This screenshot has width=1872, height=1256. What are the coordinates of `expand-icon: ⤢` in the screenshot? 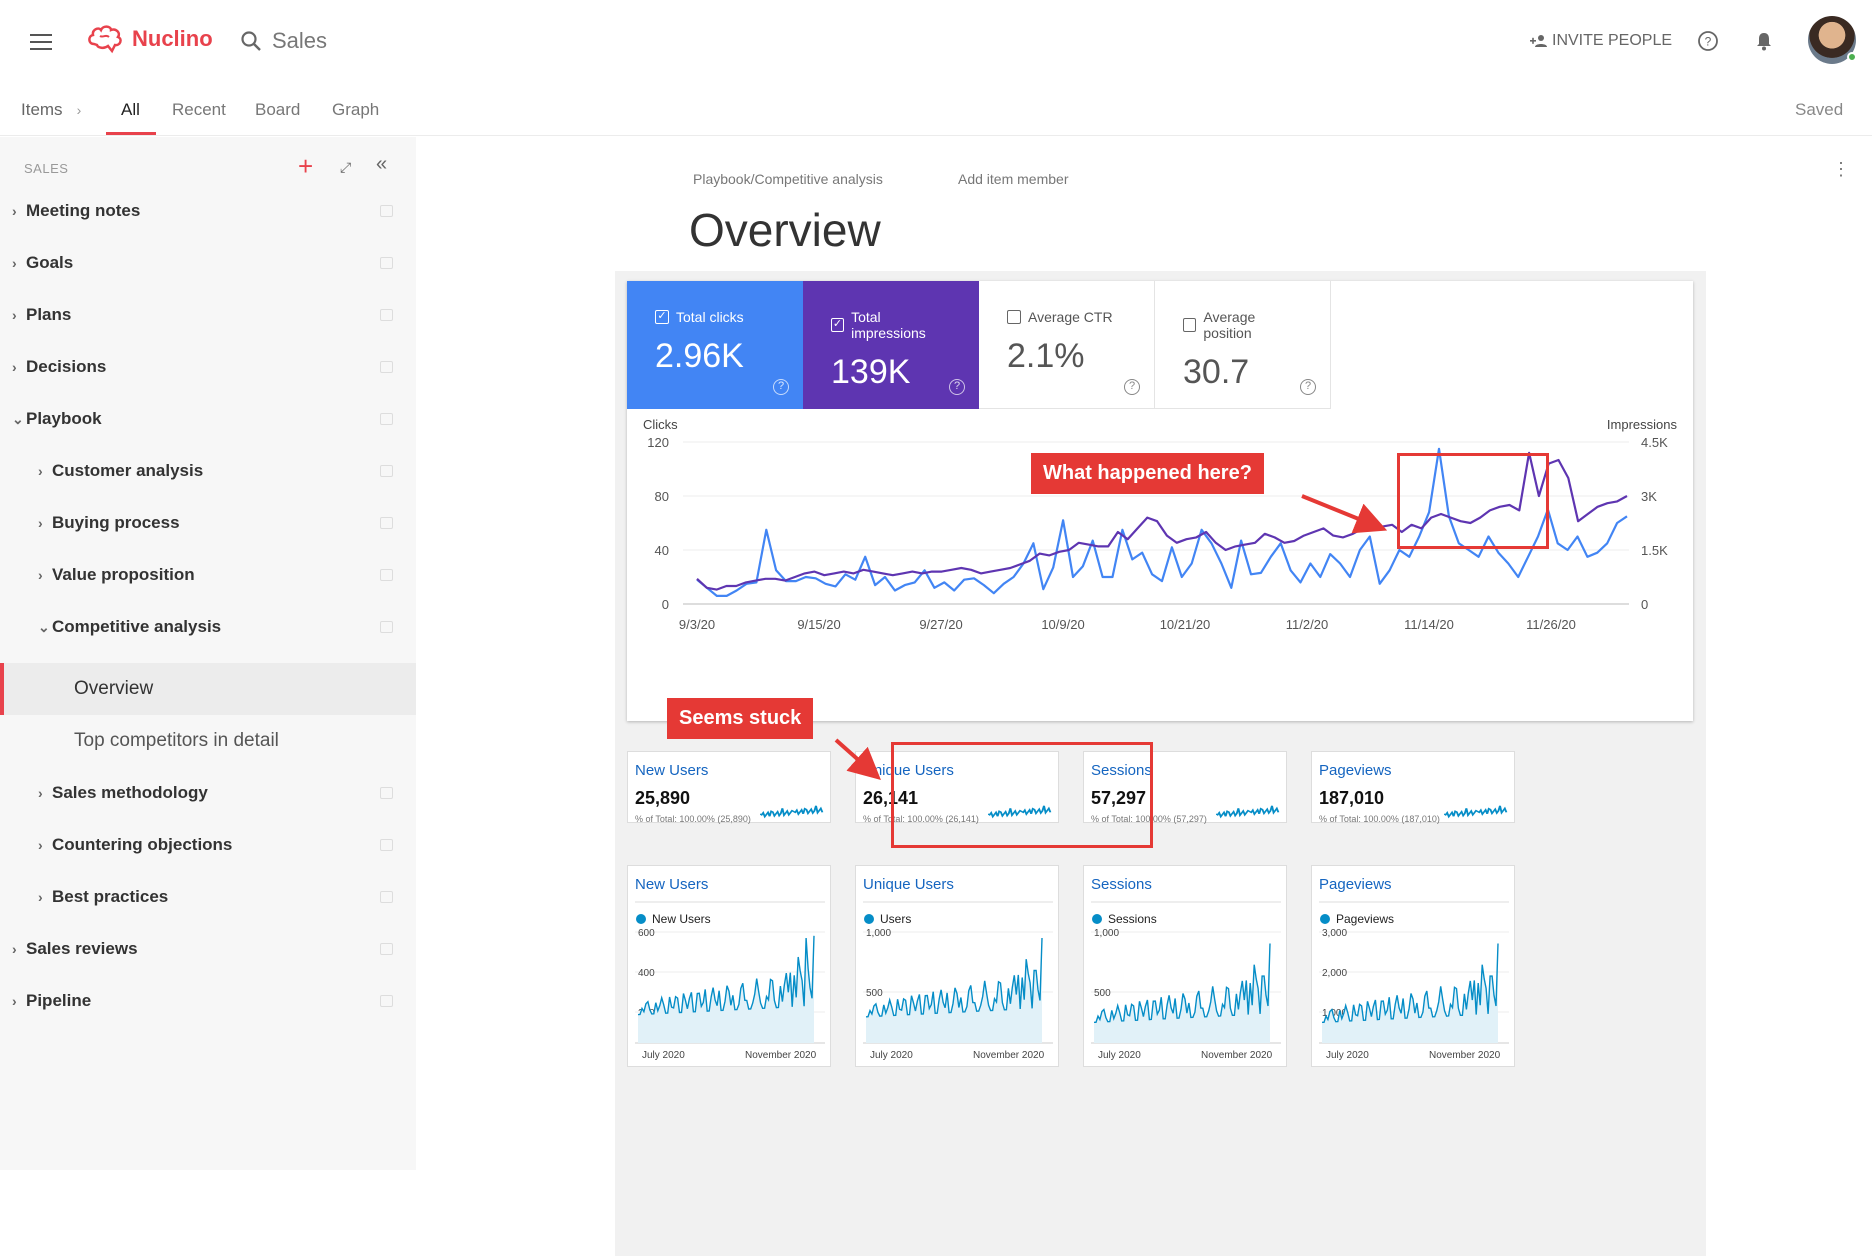 It's located at (346, 167).